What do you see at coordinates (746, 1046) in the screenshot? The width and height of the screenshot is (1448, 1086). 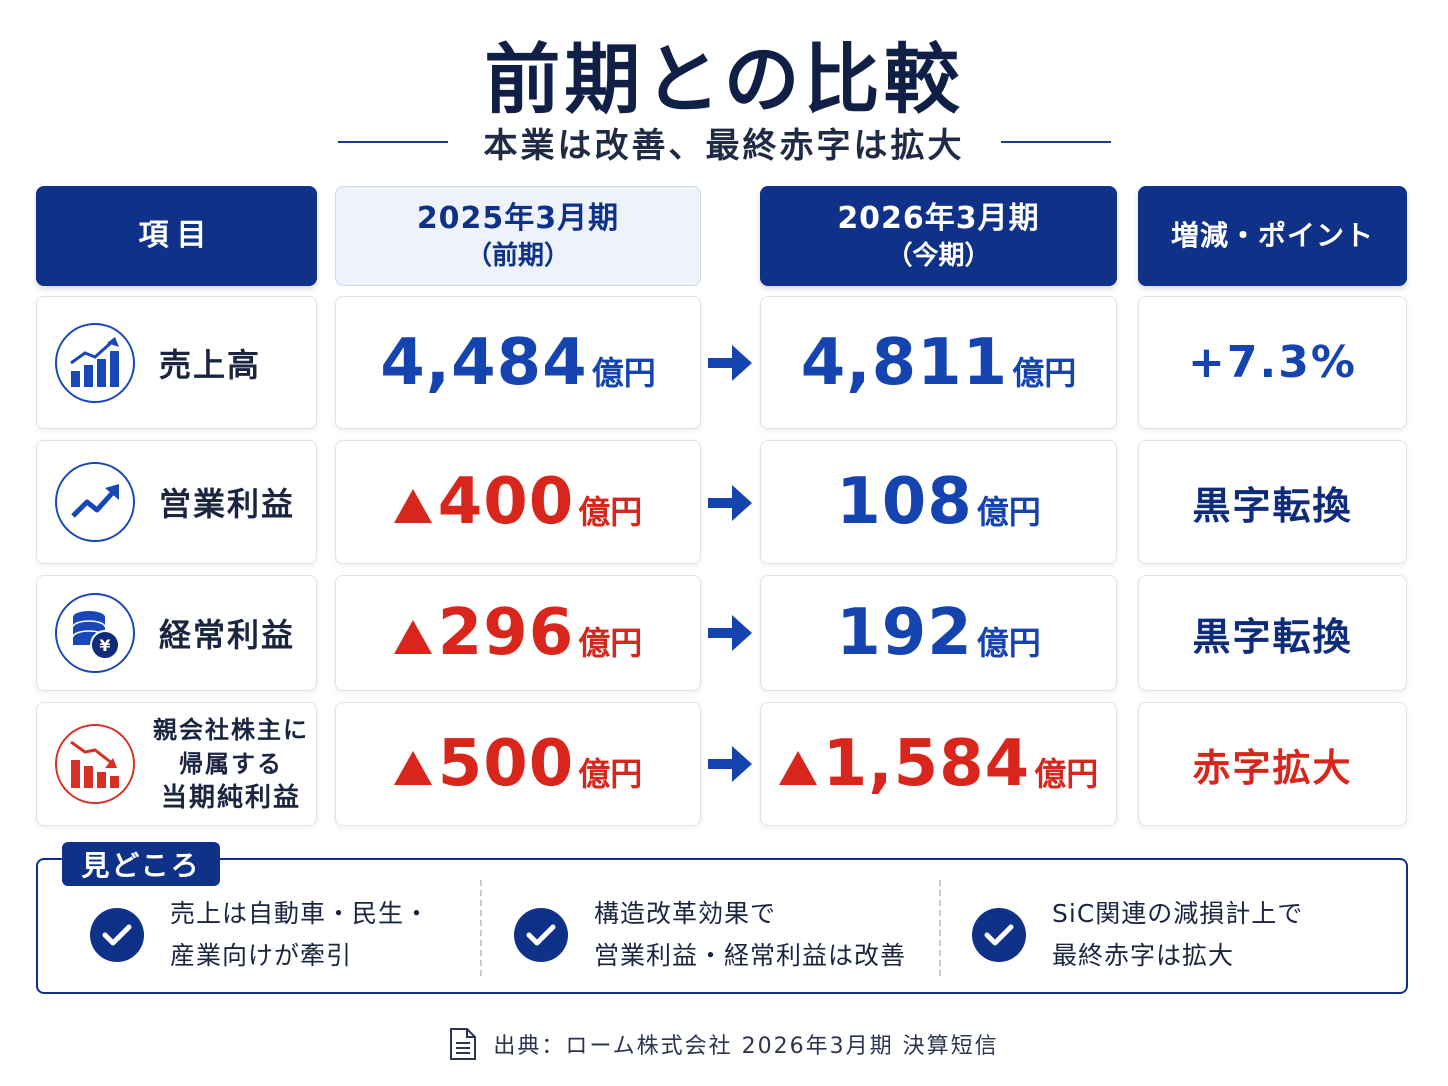 I see `source-text: 出典：ローム株式会社 2026年3月期 決算短信` at bounding box center [746, 1046].